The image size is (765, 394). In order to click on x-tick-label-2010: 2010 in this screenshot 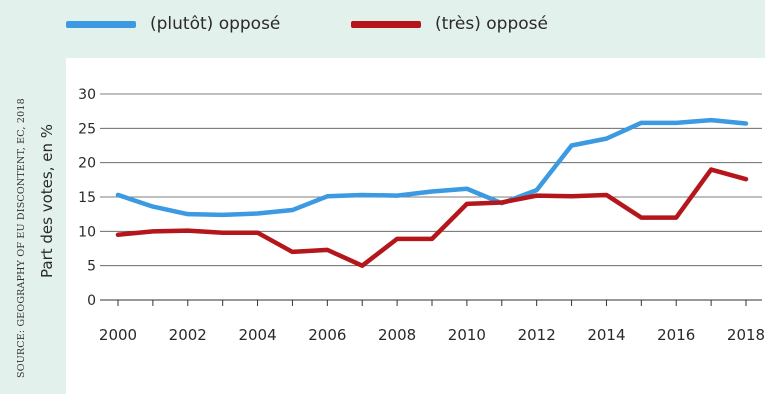, I will do `click(467, 335)`.